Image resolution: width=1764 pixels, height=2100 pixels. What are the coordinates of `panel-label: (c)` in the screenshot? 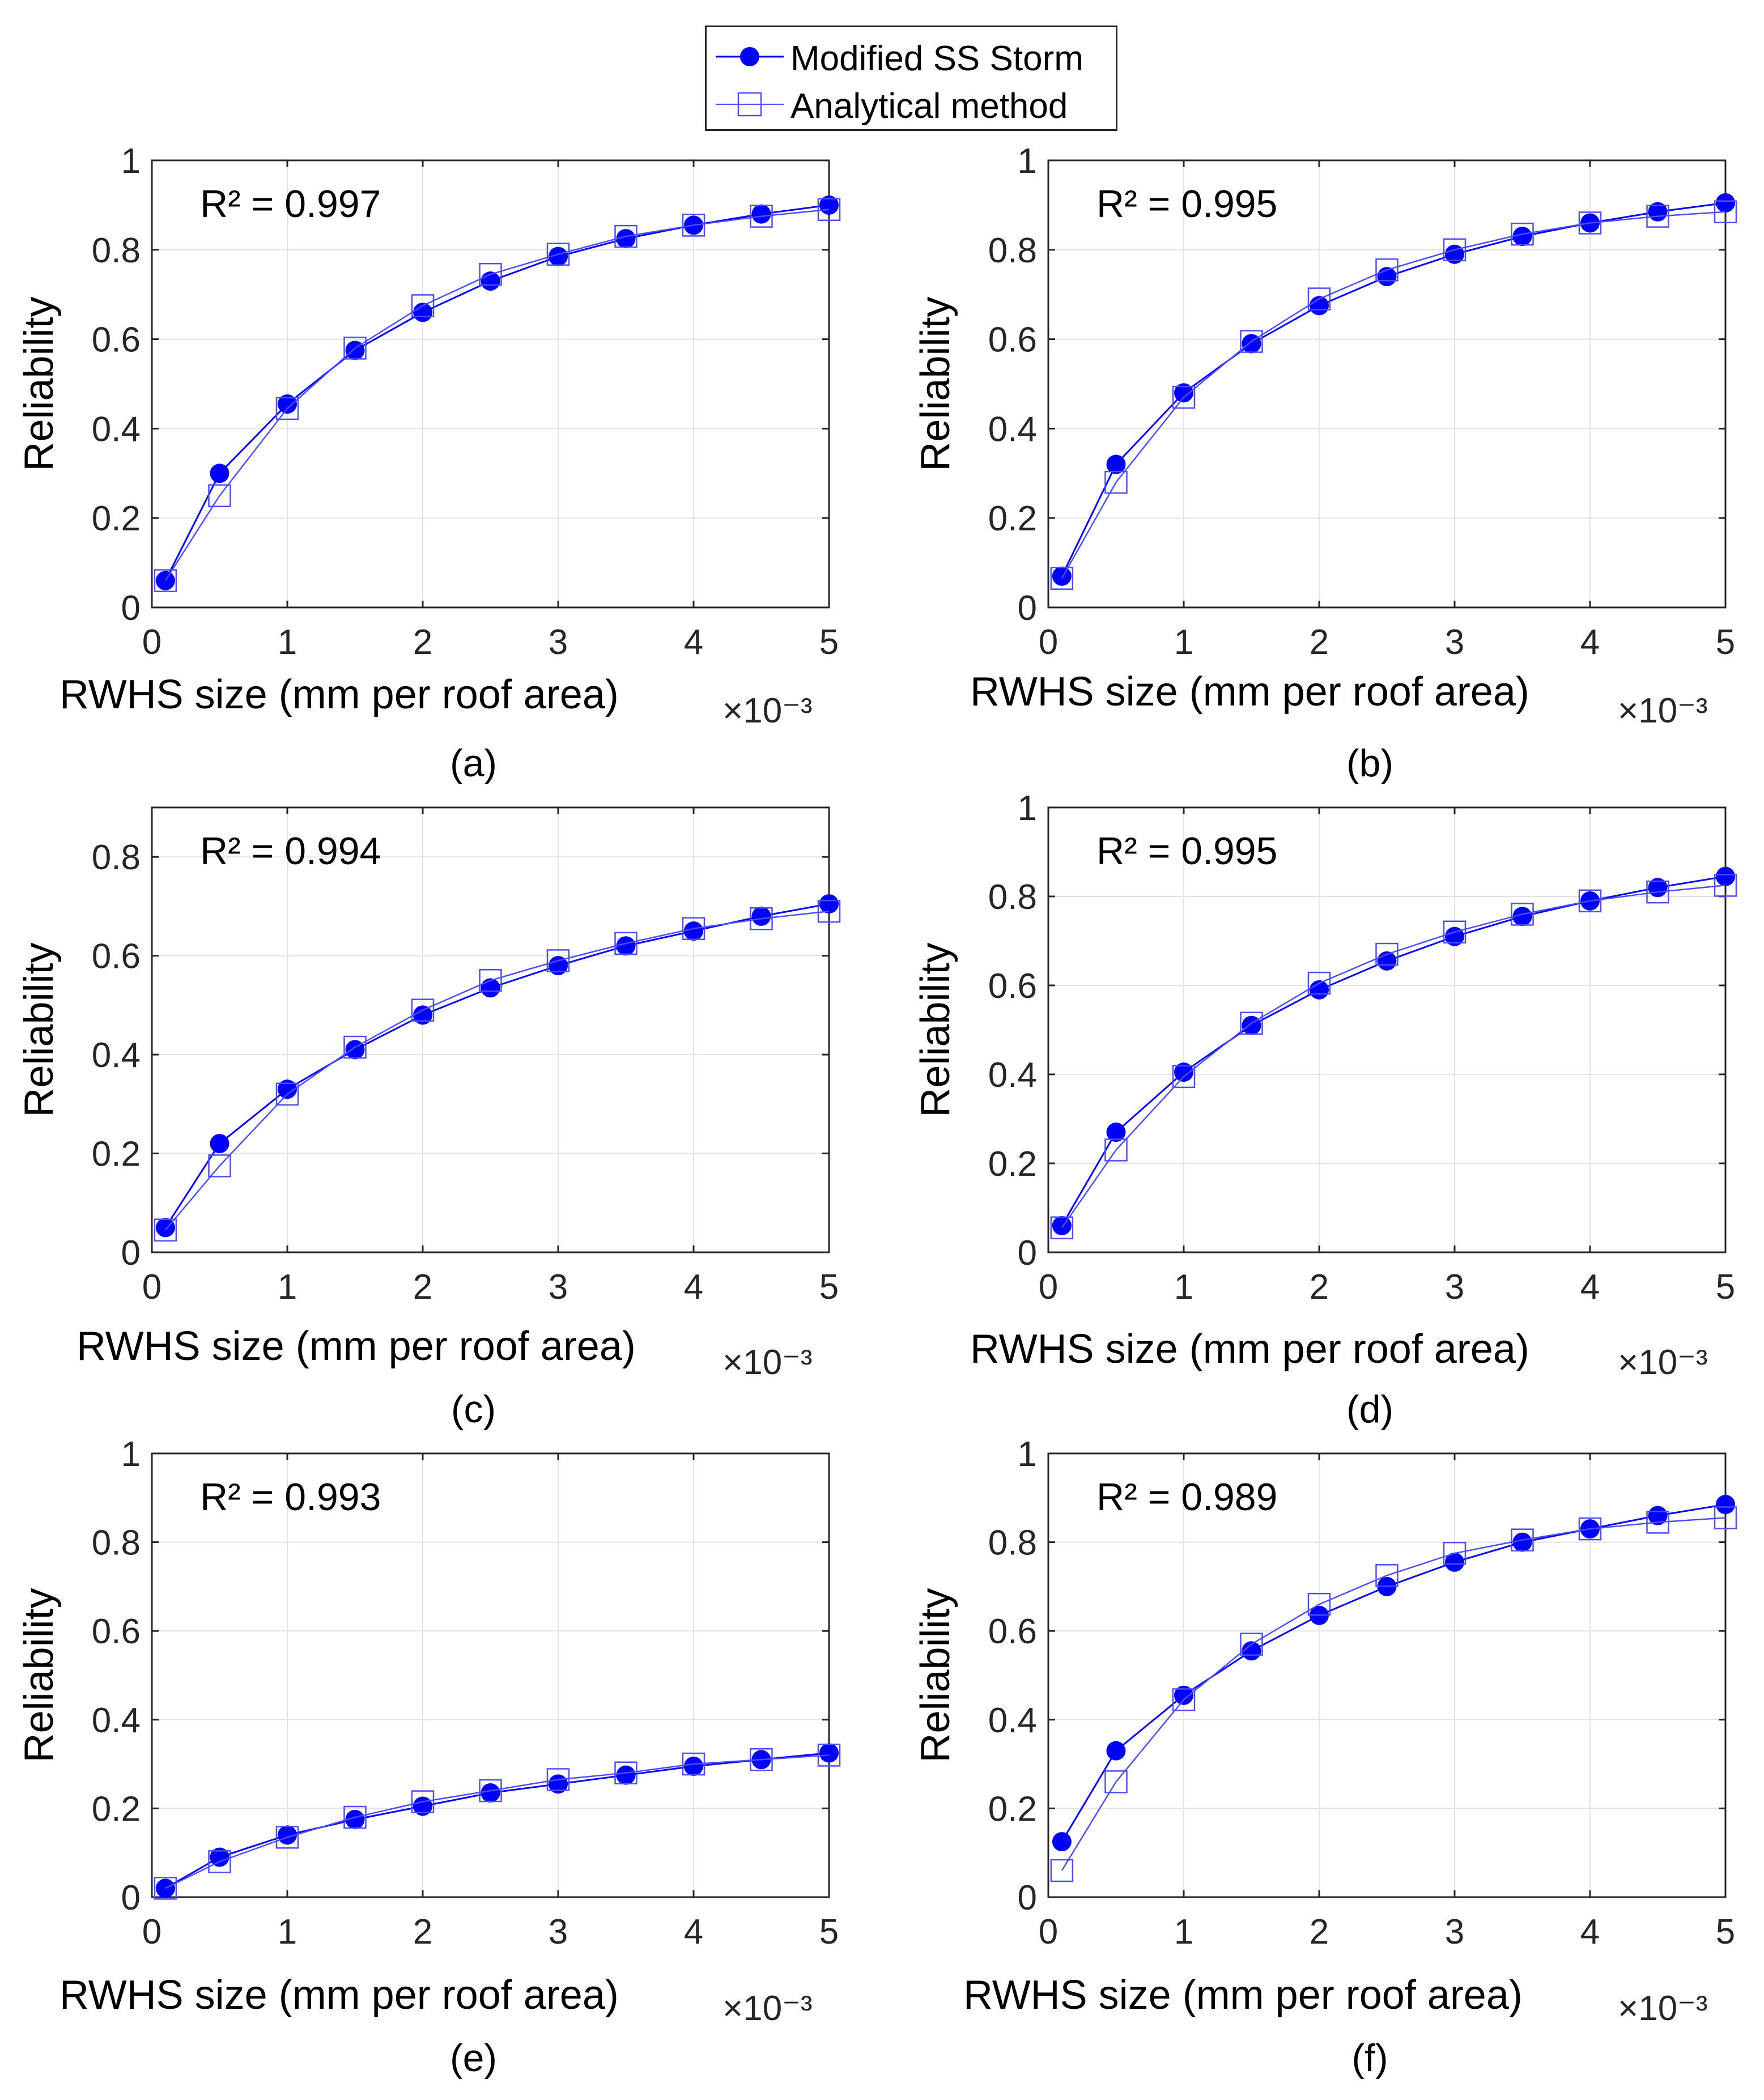 It's located at (473, 1409).